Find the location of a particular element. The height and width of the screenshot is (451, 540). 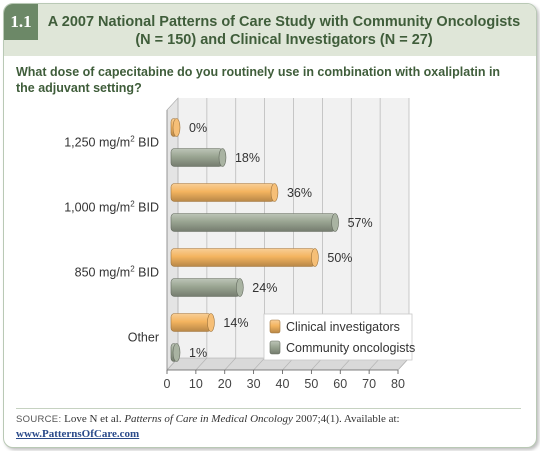

category-label: 850 mg/m2 BID is located at coordinates (117, 272).